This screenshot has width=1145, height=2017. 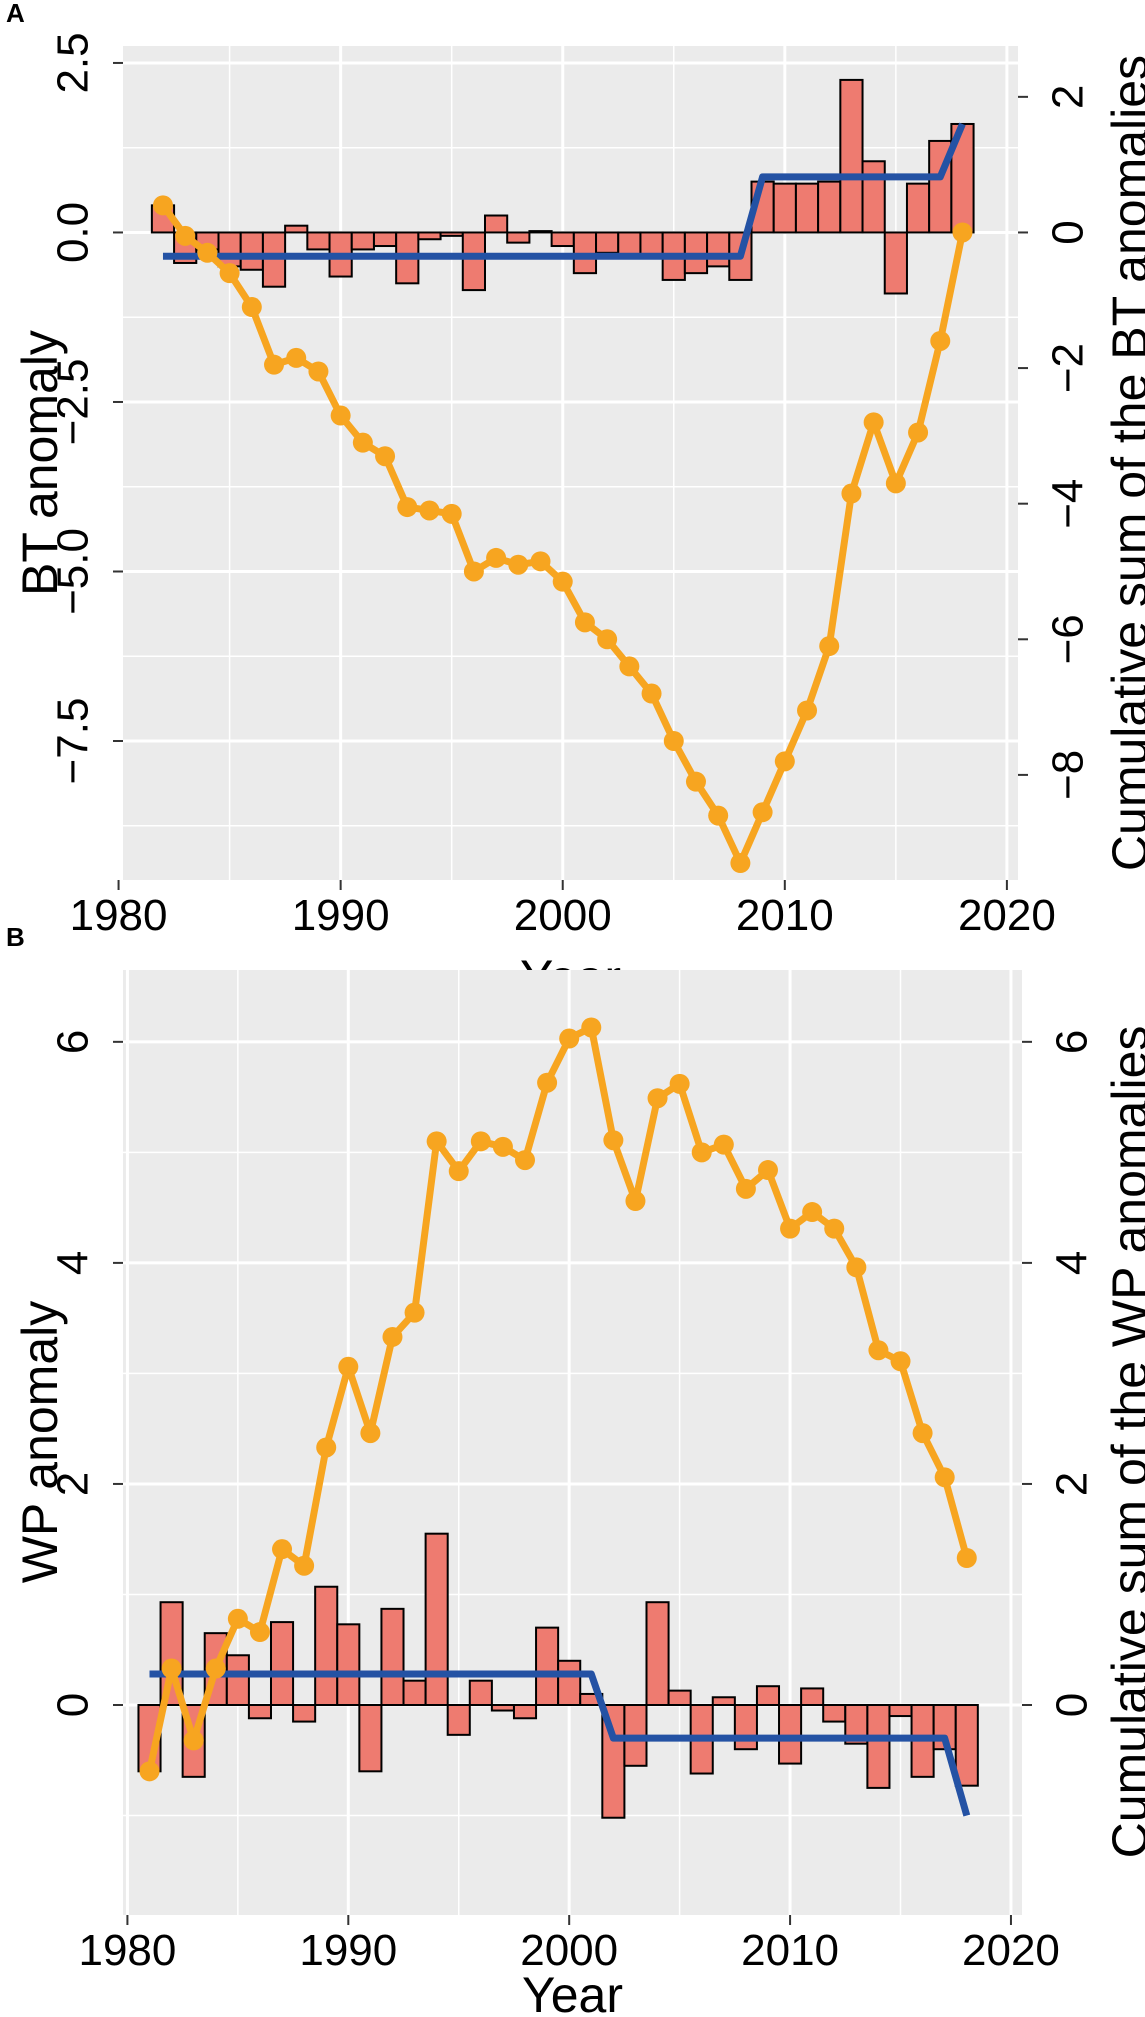 What do you see at coordinates (1068, 775) in the screenshot?
I see `y2-tick-label: −8` at bounding box center [1068, 775].